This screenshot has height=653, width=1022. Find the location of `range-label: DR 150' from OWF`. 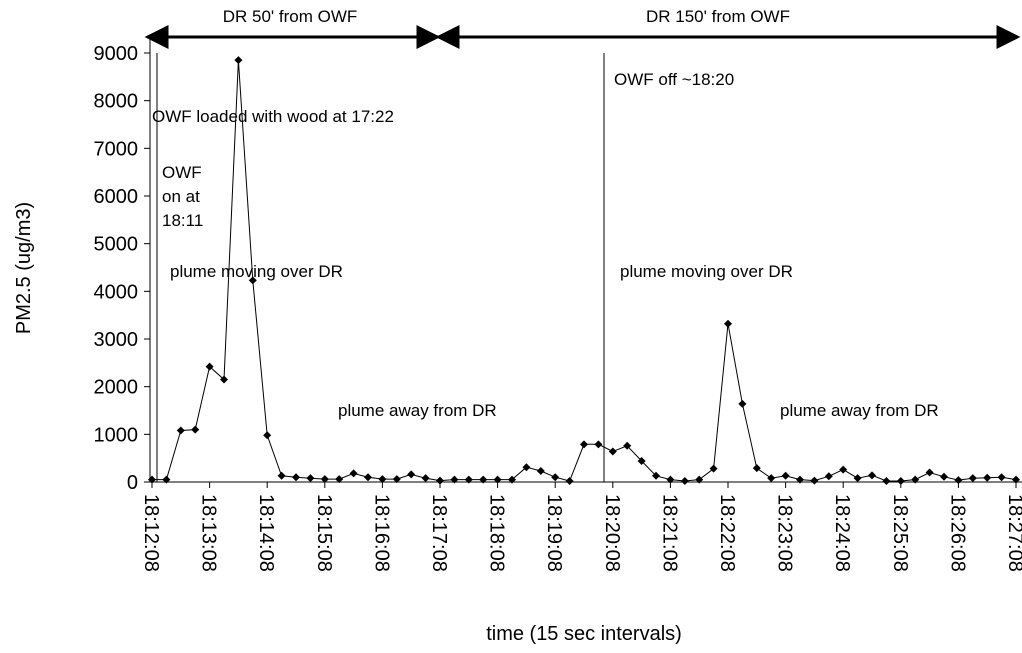

range-label: DR 150' from OWF is located at coordinates (718, 16).